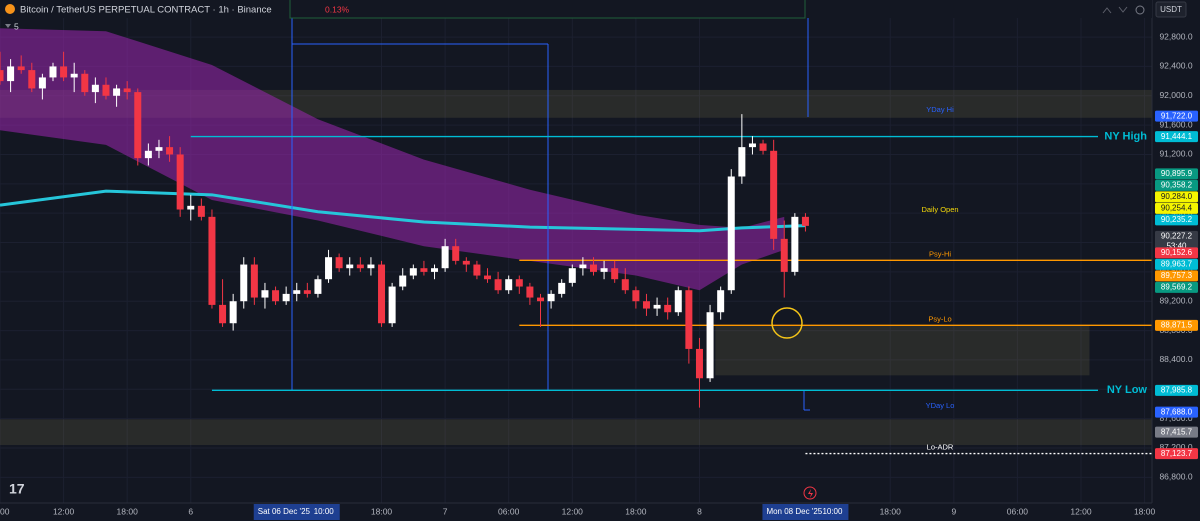 This screenshot has height=521, width=1200. What do you see at coordinates (296, 512) in the screenshot?
I see `time-marker` at bounding box center [296, 512].